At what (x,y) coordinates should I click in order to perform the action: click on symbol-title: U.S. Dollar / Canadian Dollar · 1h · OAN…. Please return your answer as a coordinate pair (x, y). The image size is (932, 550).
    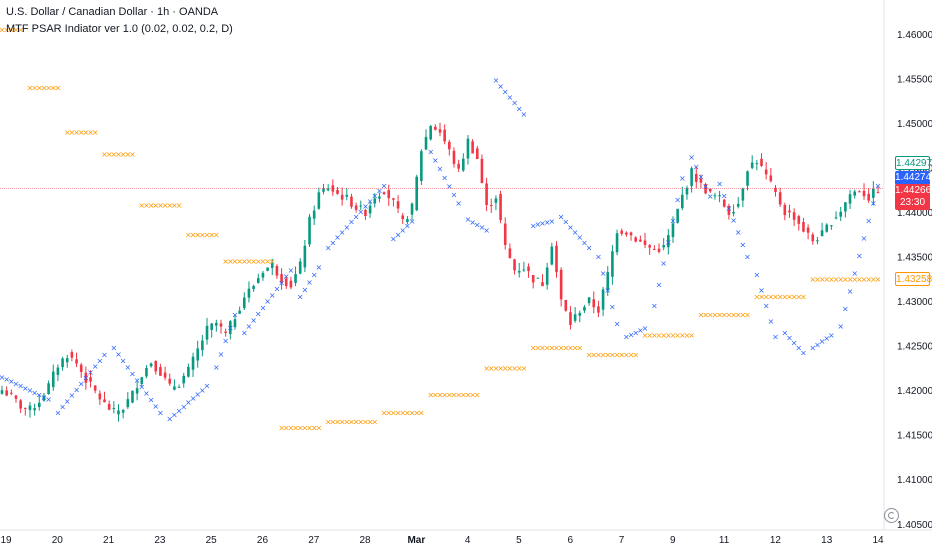
    Looking at the image, I should click on (112, 12).